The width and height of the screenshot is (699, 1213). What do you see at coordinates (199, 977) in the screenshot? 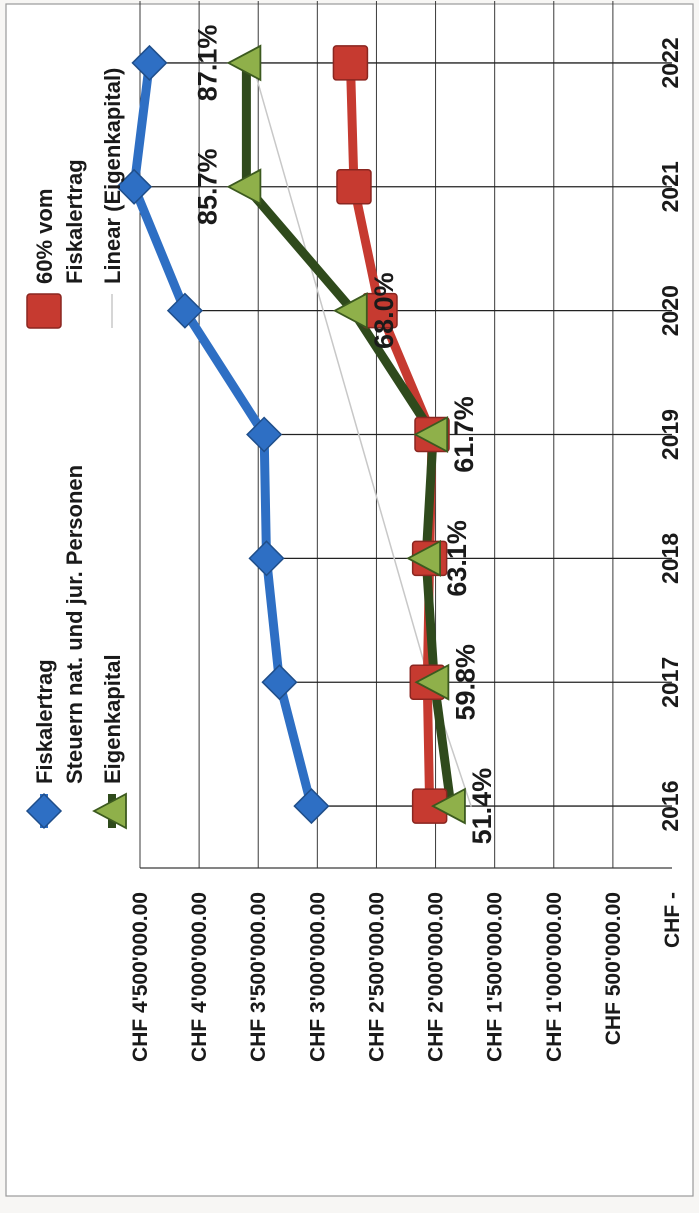
I see `y-tick-label: CHF 4'000'000.00` at bounding box center [199, 977].